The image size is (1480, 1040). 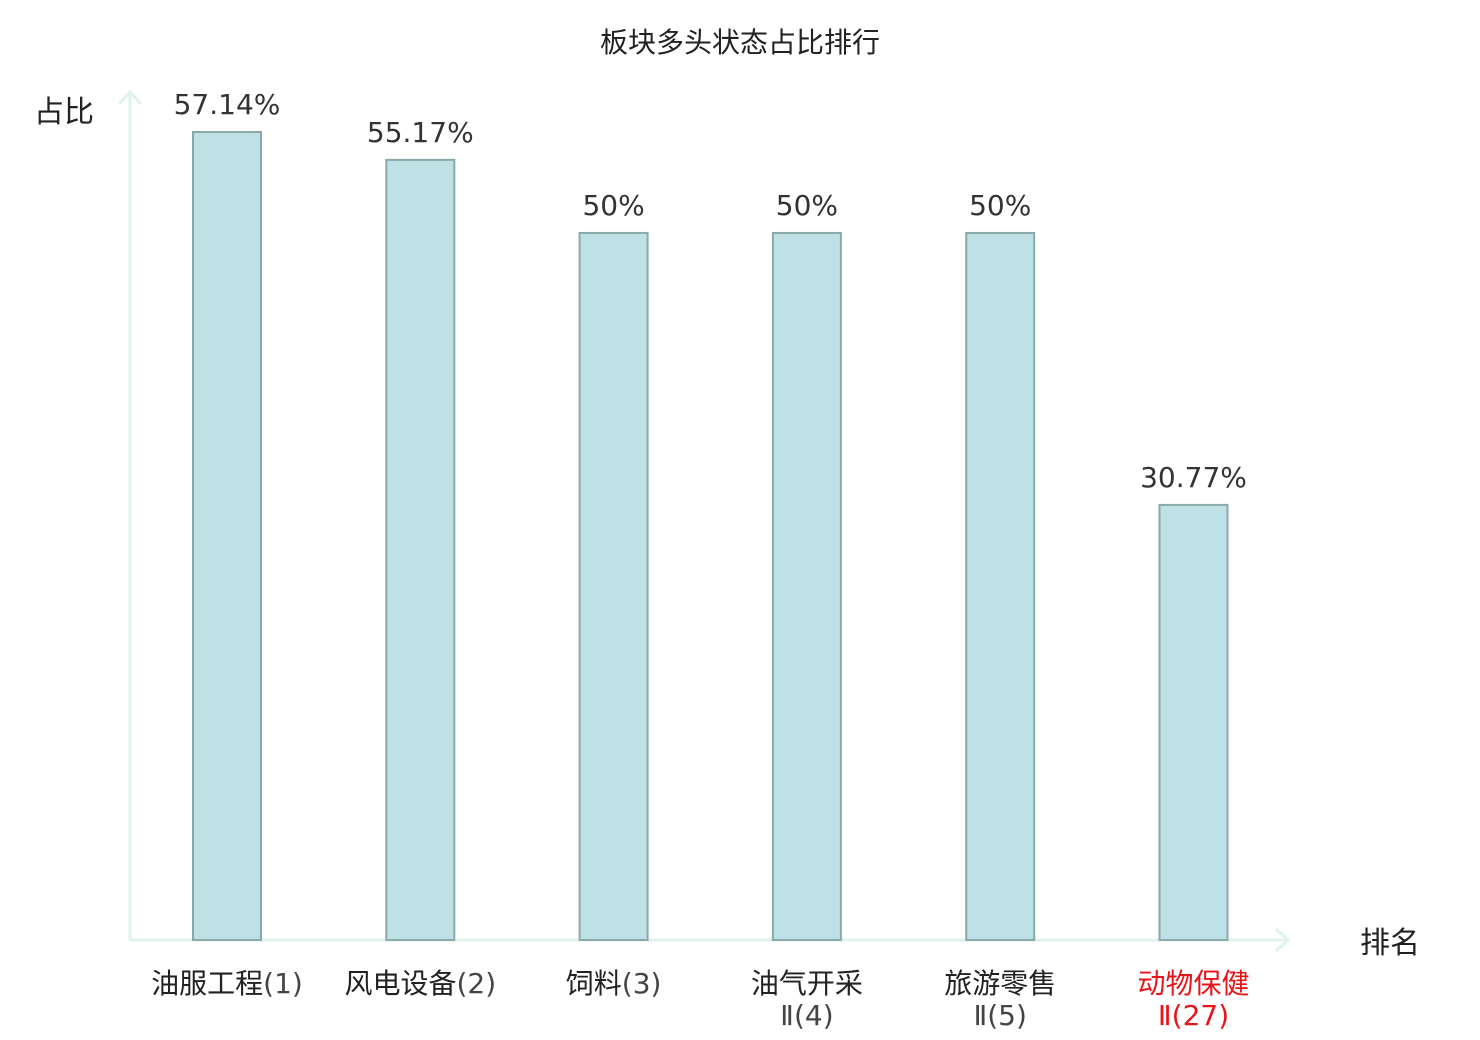 What do you see at coordinates (400, 983) in the screenshot?
I see `category-name: 风电设备` at bounding box center [400, 983].